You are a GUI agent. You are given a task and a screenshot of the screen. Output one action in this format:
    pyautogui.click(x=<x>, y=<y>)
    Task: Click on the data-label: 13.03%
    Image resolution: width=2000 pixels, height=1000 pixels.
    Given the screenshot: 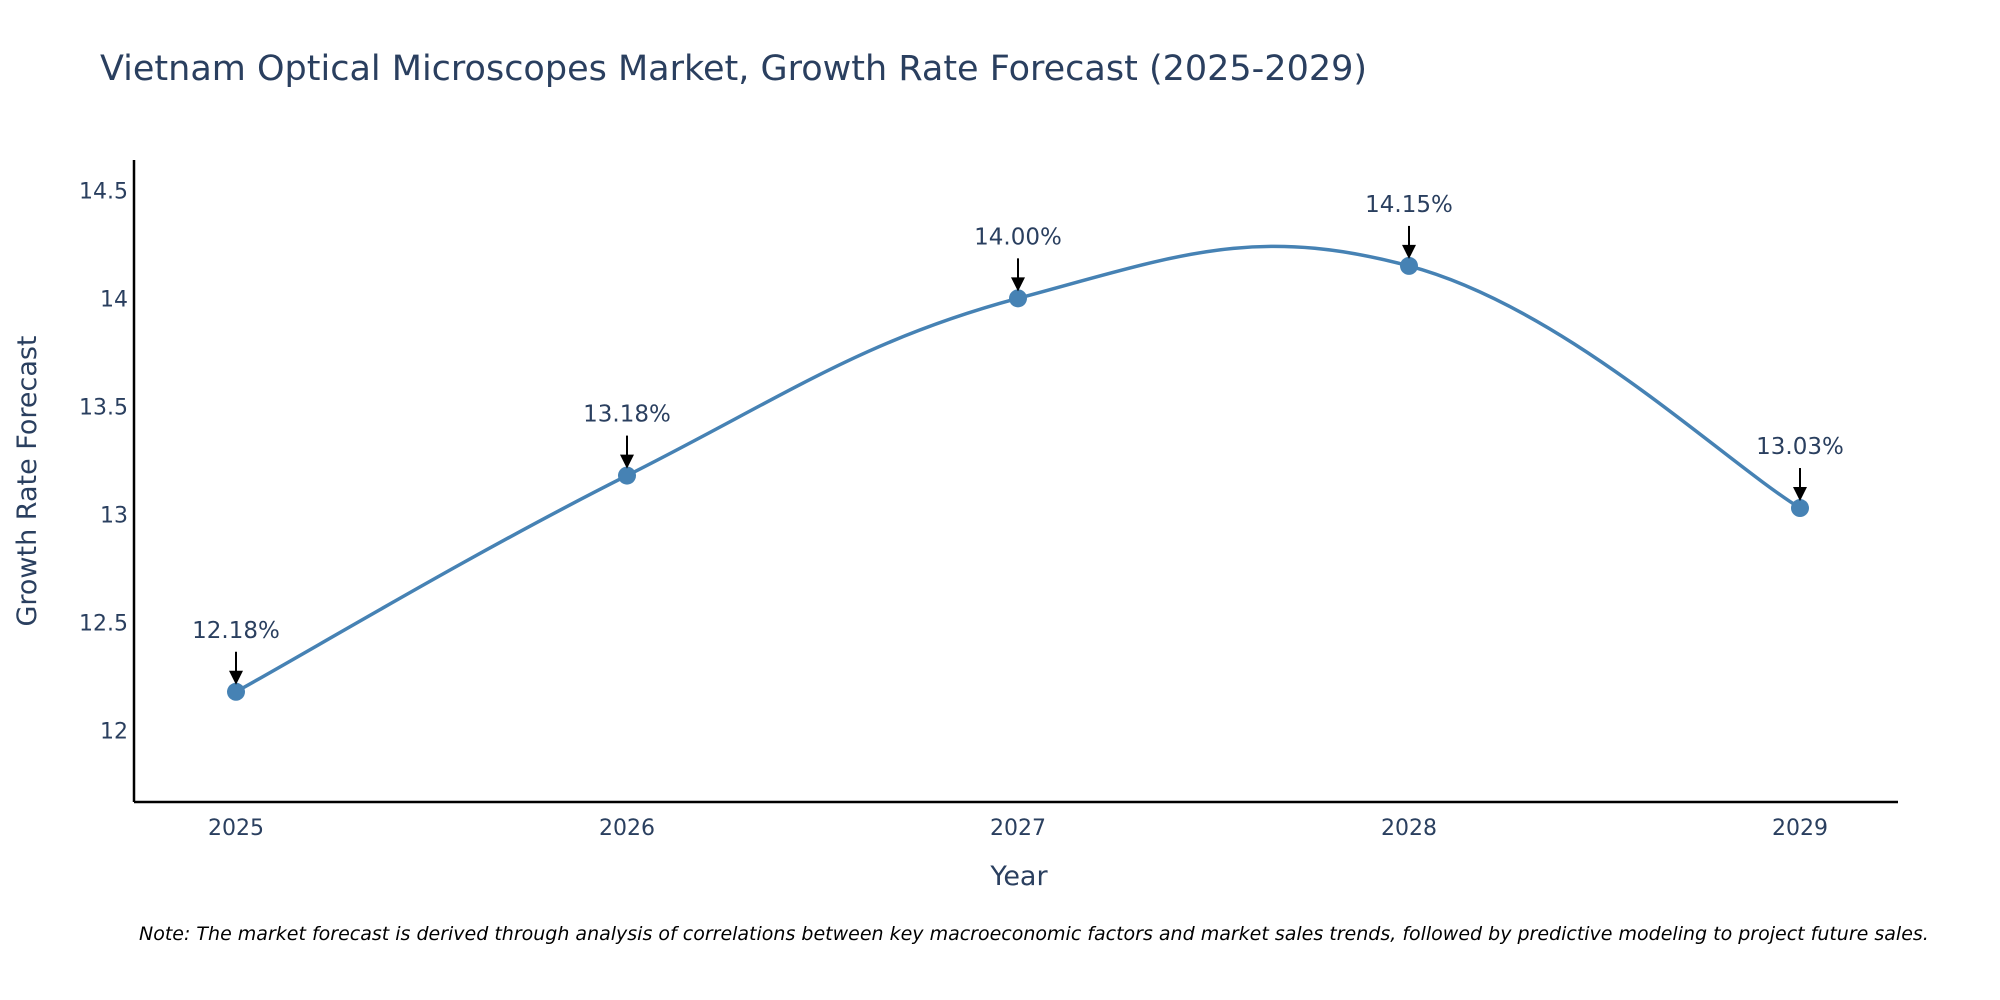 What is the action you would take?
    pyautogui.click(x=1800, y=447)
    